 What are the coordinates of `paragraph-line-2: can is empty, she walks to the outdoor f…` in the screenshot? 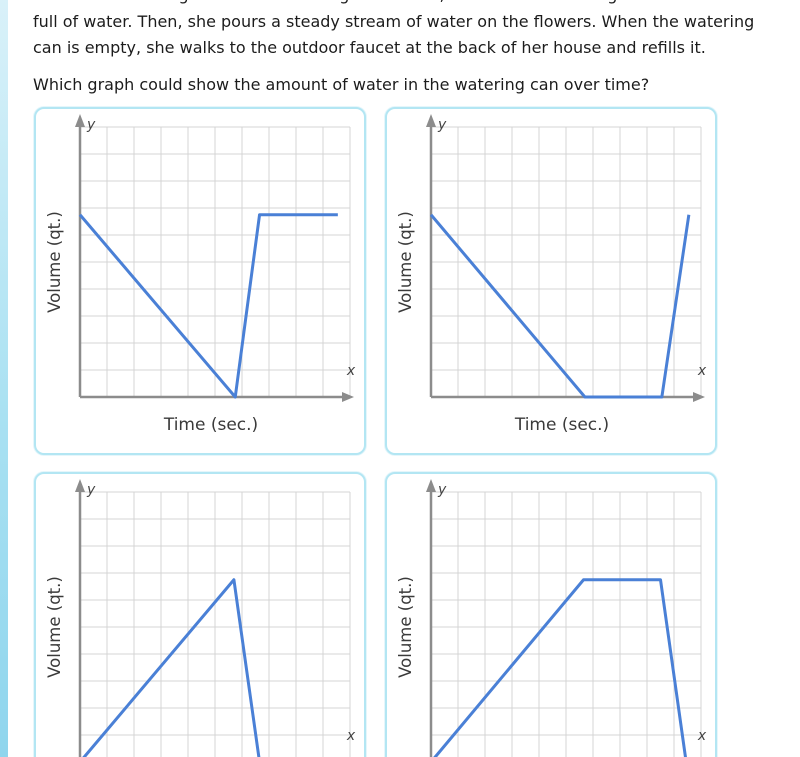 It's located at (369, 47).